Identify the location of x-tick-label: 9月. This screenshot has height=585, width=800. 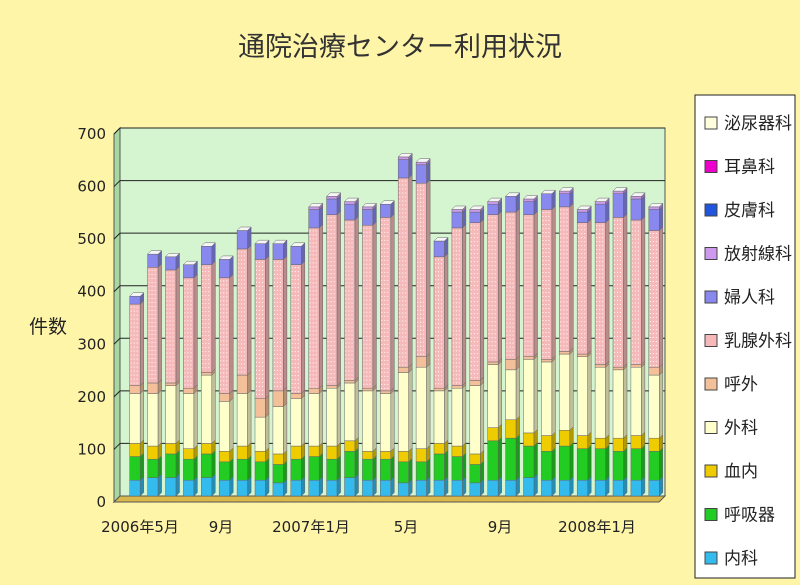
(500, 527).